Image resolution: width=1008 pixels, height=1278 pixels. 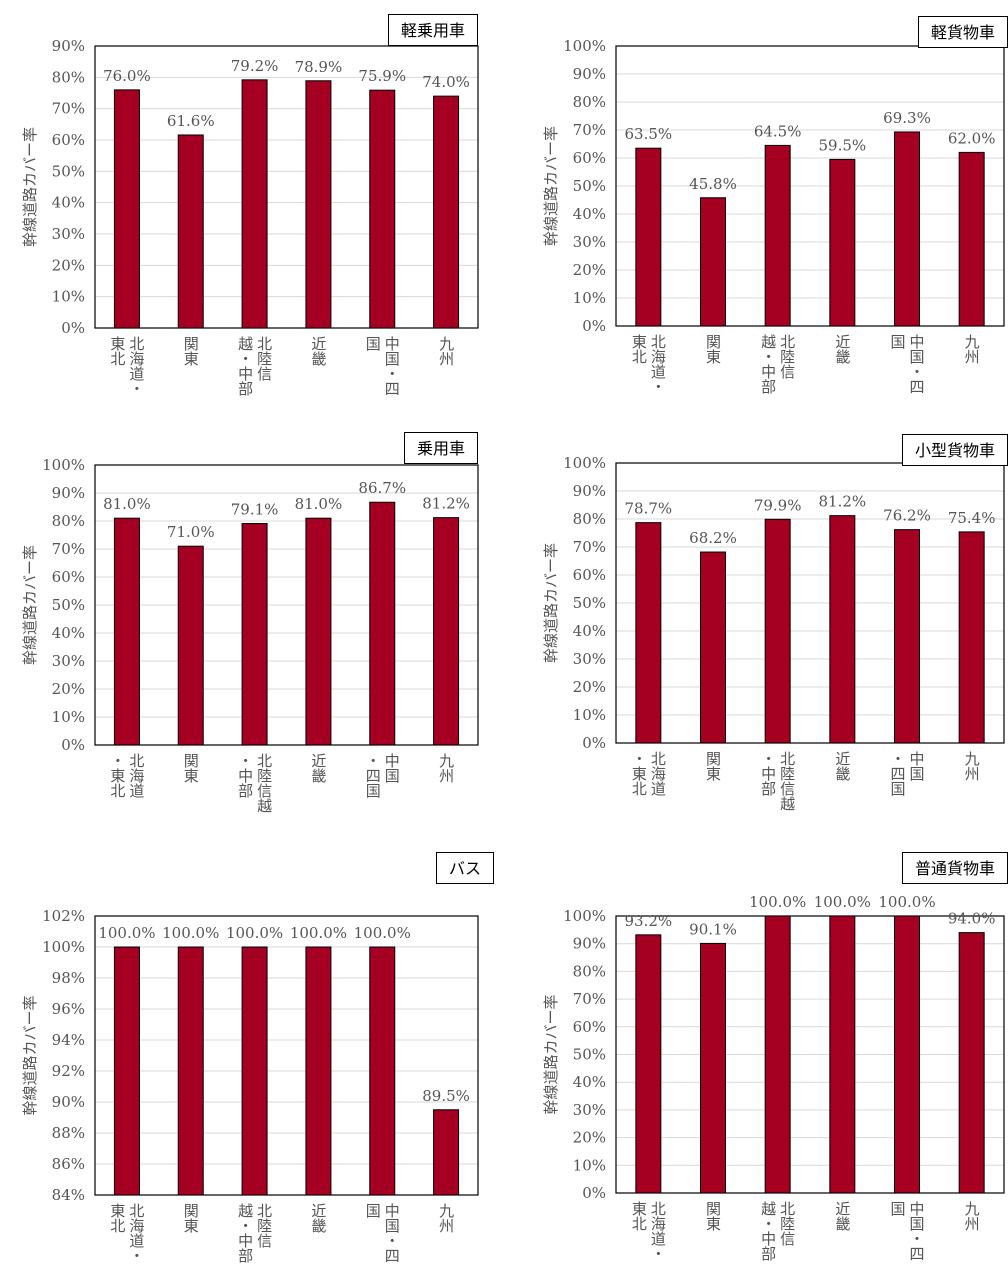 What do you see at coordinates (68, 1071) in the screenshot?
I see `y-tick-label: 92%` at bounding box center [68, 1071].